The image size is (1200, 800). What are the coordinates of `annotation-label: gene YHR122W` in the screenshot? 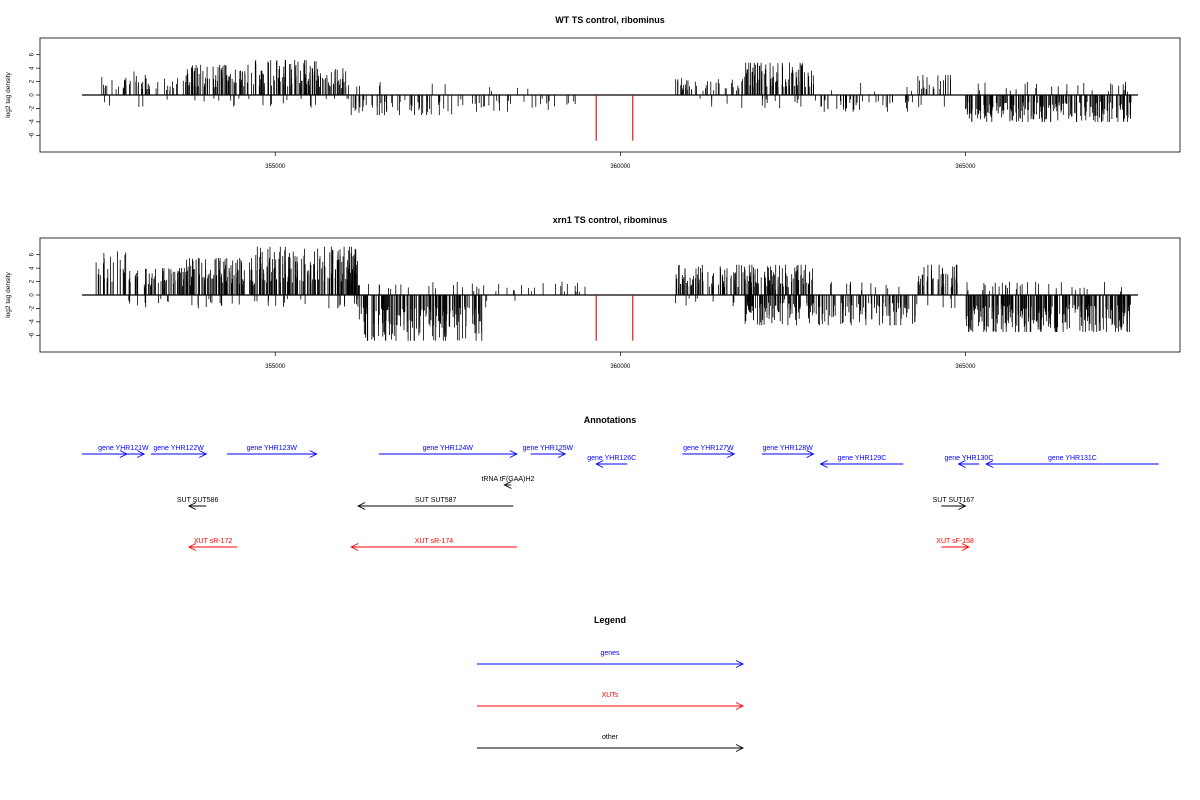 It's located at (178, 448).